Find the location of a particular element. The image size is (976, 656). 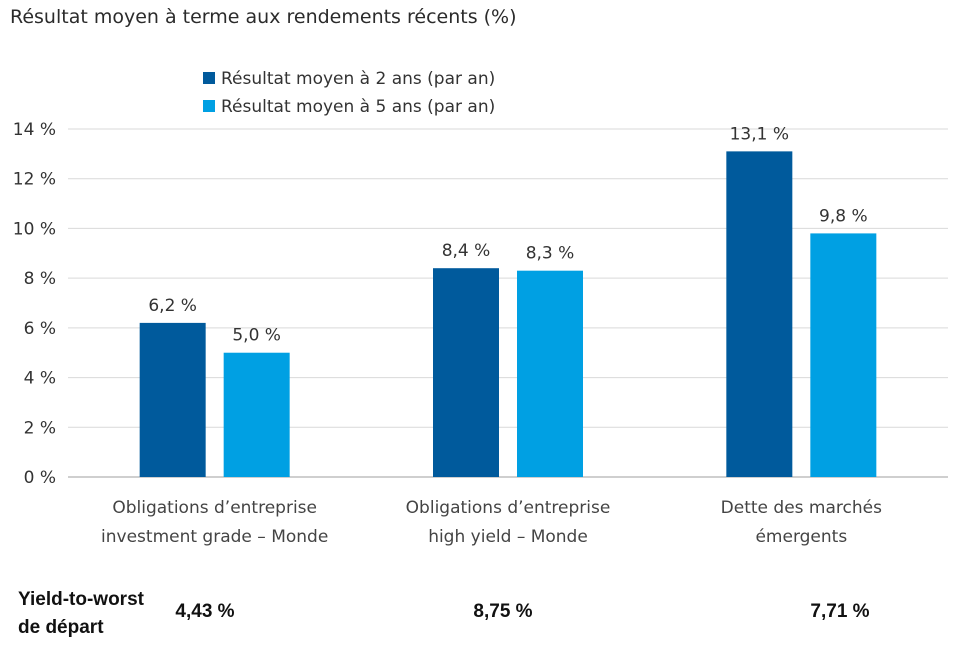

yield-to-worst-label: Yield-to-worst de départ is located at coordinates (93, 614).